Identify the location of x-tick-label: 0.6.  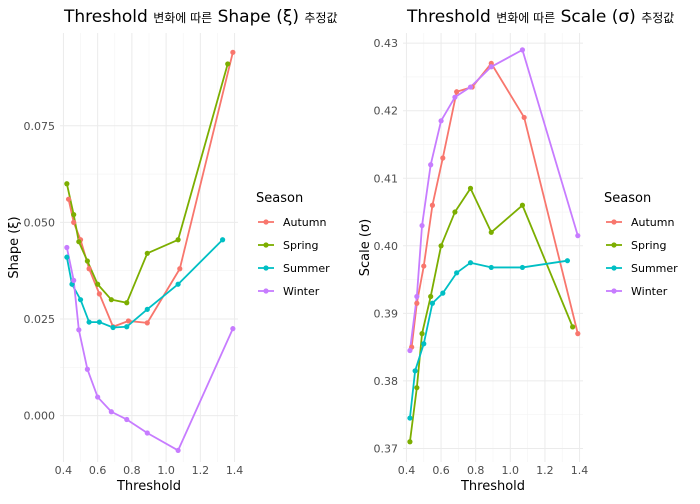
(98, 470).